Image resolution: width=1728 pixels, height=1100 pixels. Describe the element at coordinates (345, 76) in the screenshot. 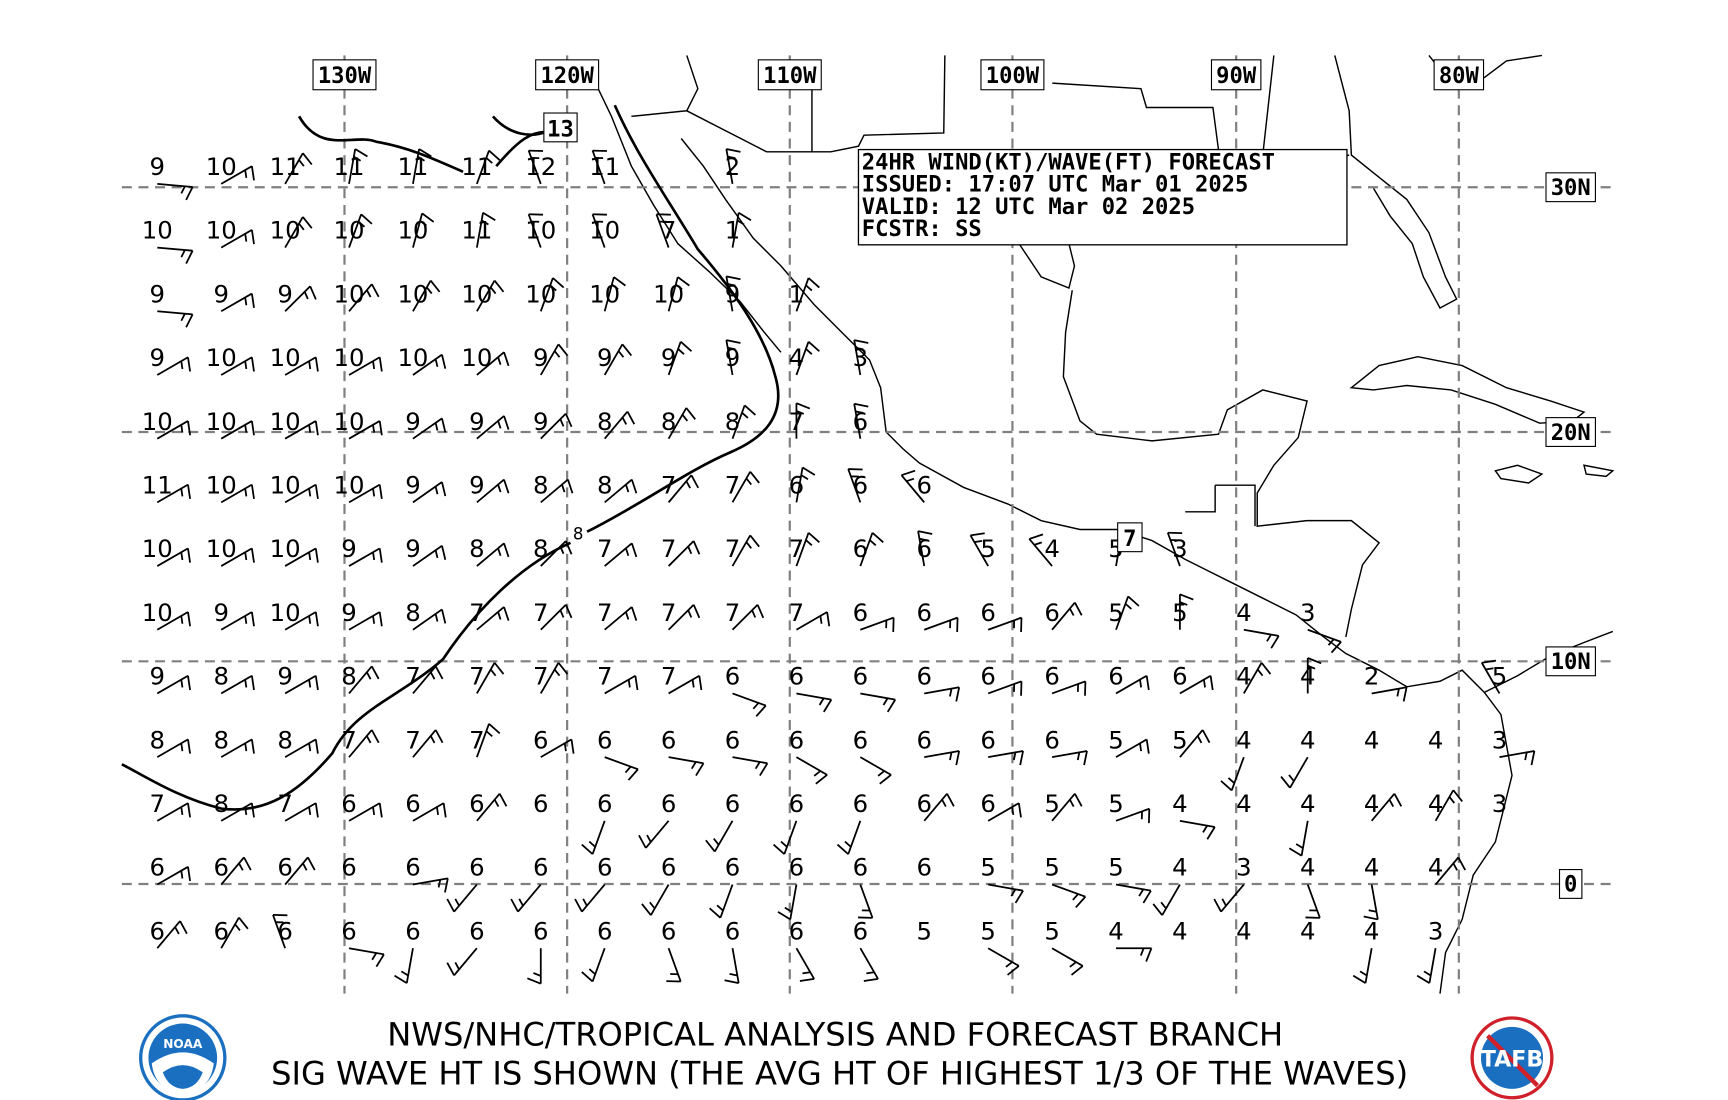

I see `lon-label: 130W` at that location.